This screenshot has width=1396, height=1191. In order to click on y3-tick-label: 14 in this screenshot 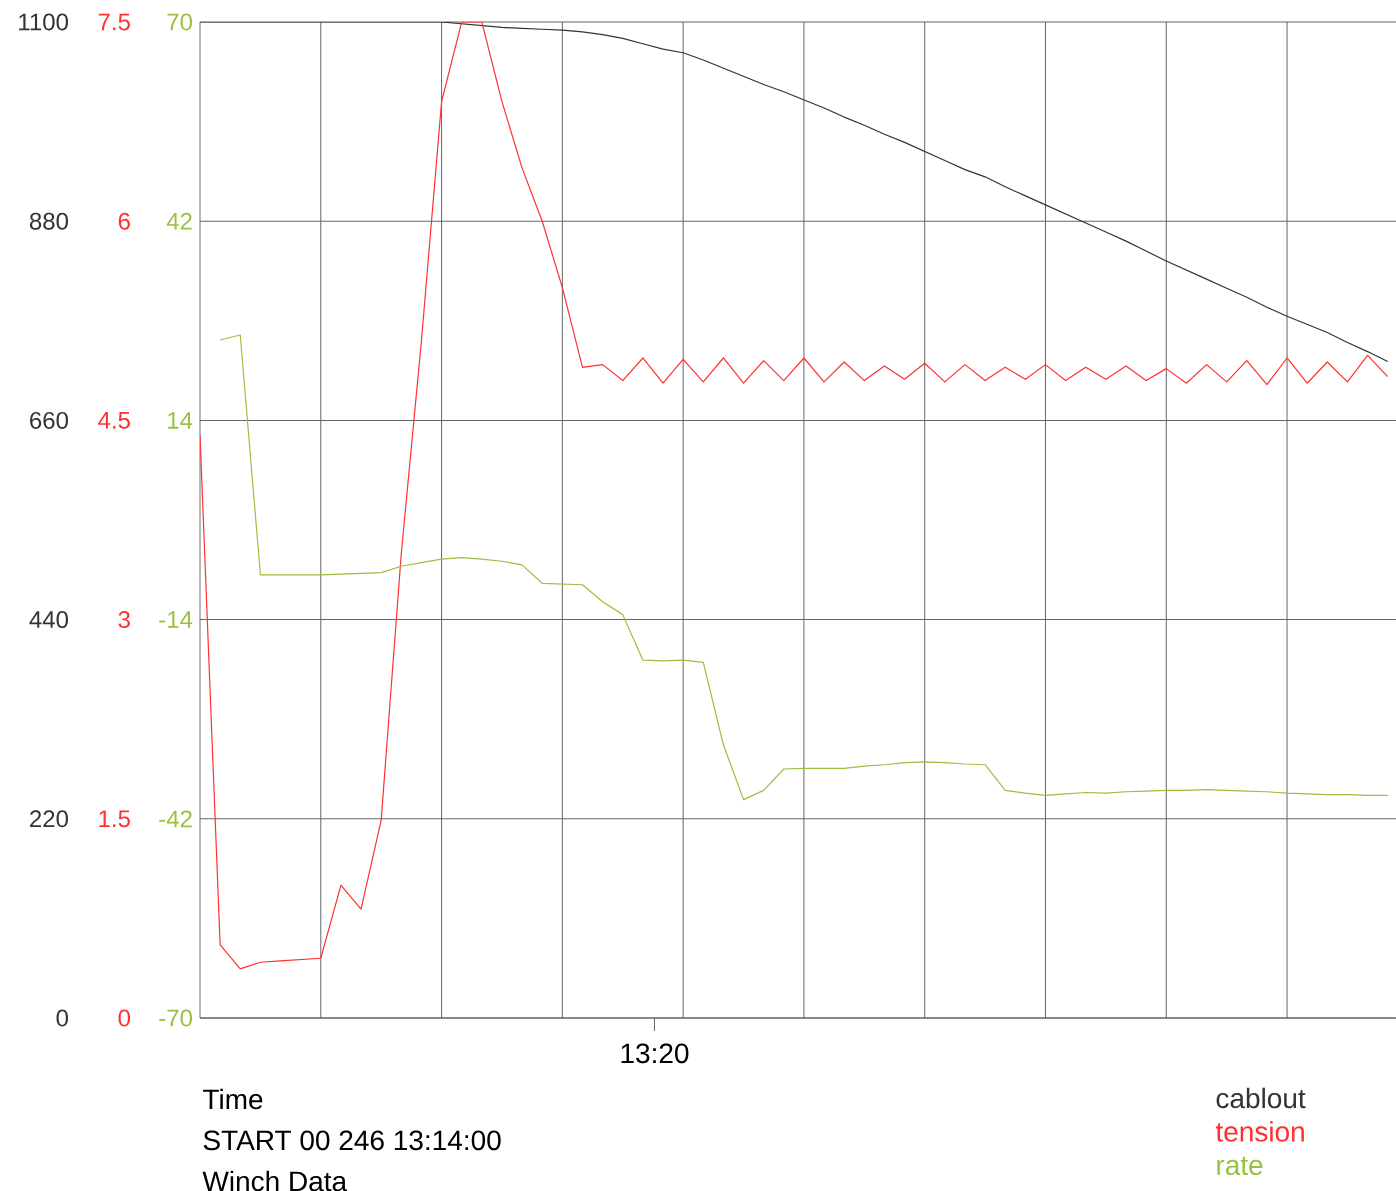, I will do `click(180, 420)`.